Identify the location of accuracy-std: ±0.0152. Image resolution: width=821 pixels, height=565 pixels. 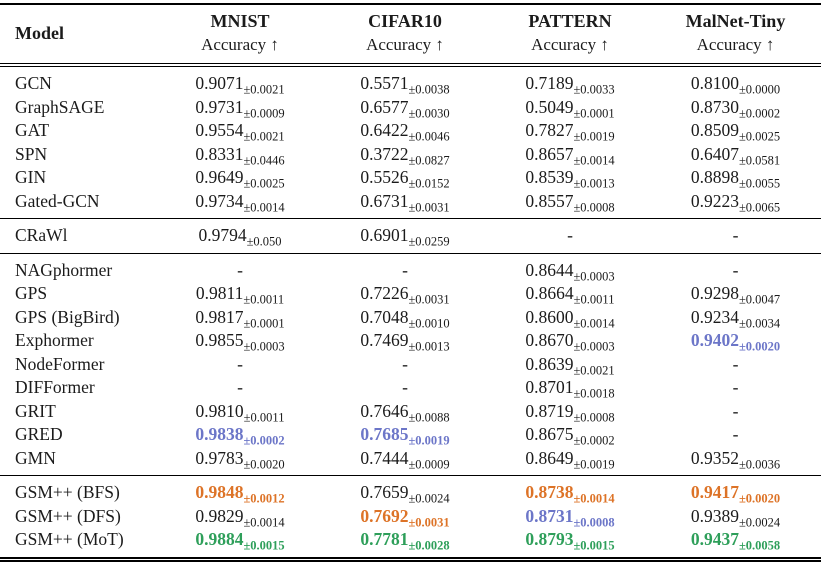
(429, 183).